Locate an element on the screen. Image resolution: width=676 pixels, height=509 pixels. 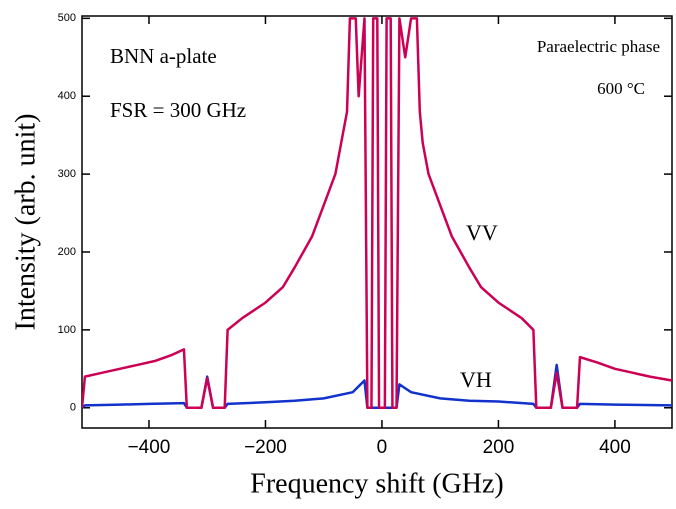
y-tick-label: 0 is located at coordinates (73, 408).